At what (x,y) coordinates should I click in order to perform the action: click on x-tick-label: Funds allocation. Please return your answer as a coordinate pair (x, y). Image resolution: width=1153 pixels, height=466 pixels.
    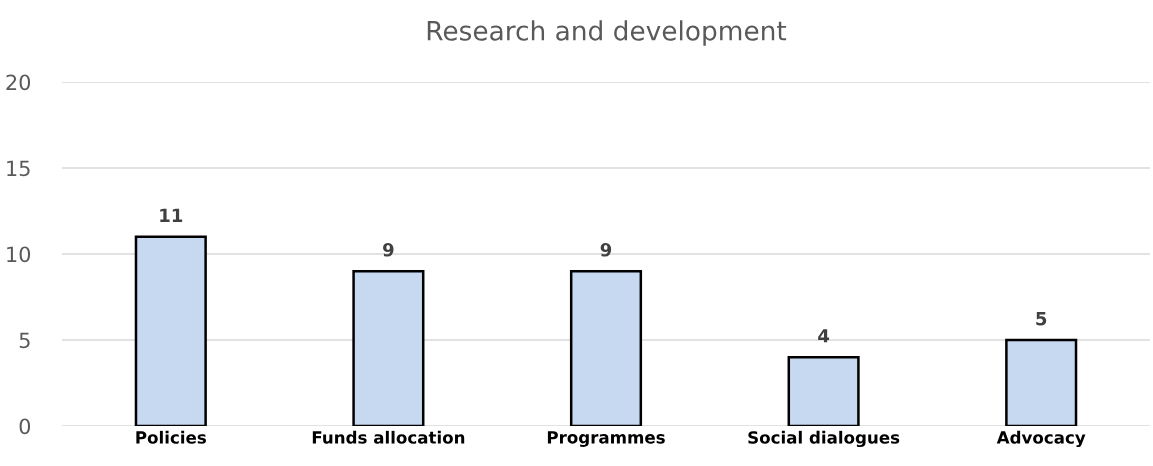
    Looking at the image, I should click on (388, 437).